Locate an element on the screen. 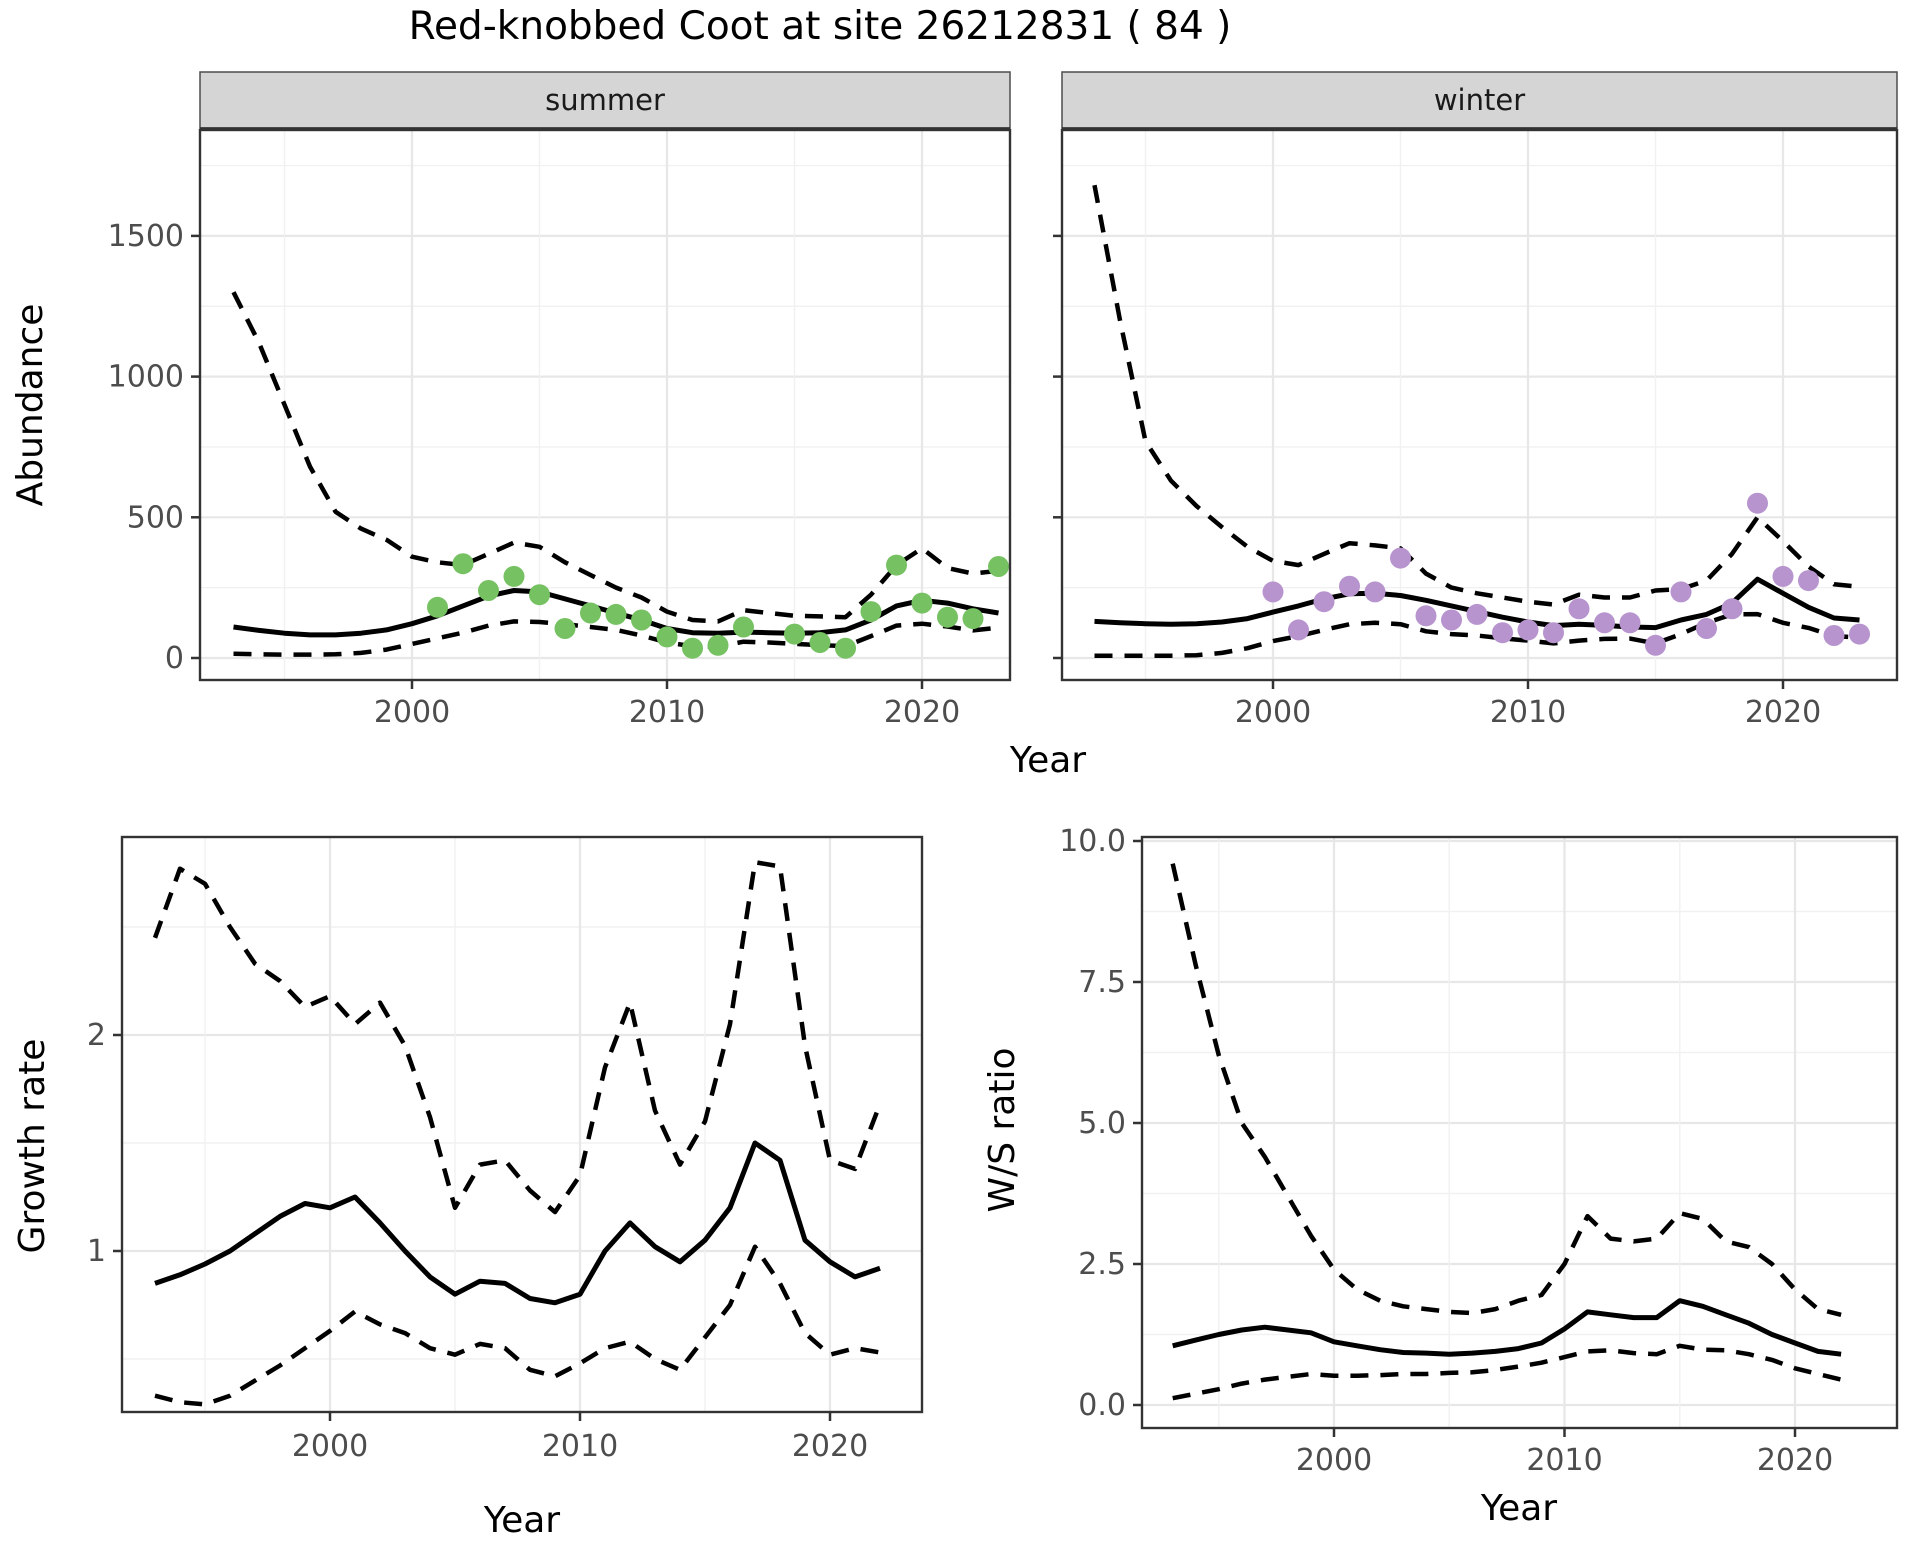 The image size is (1920, 1560). facet-strip-label: summer is located at coordinates (605, 100).